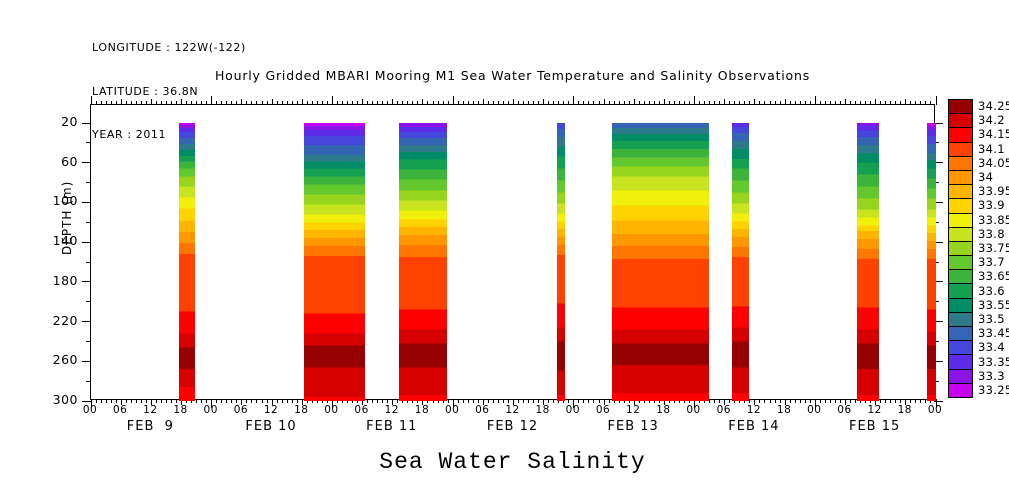 The height and width of the screenshot is (504, 1009). I want to click on colorbar-label: 34.2, so click(991, 120).